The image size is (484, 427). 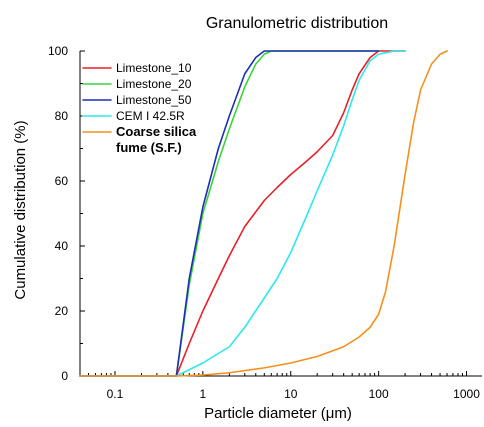 I want to click on y-axis-title: Cumulative distribution (%), so click(x=20, y=209).